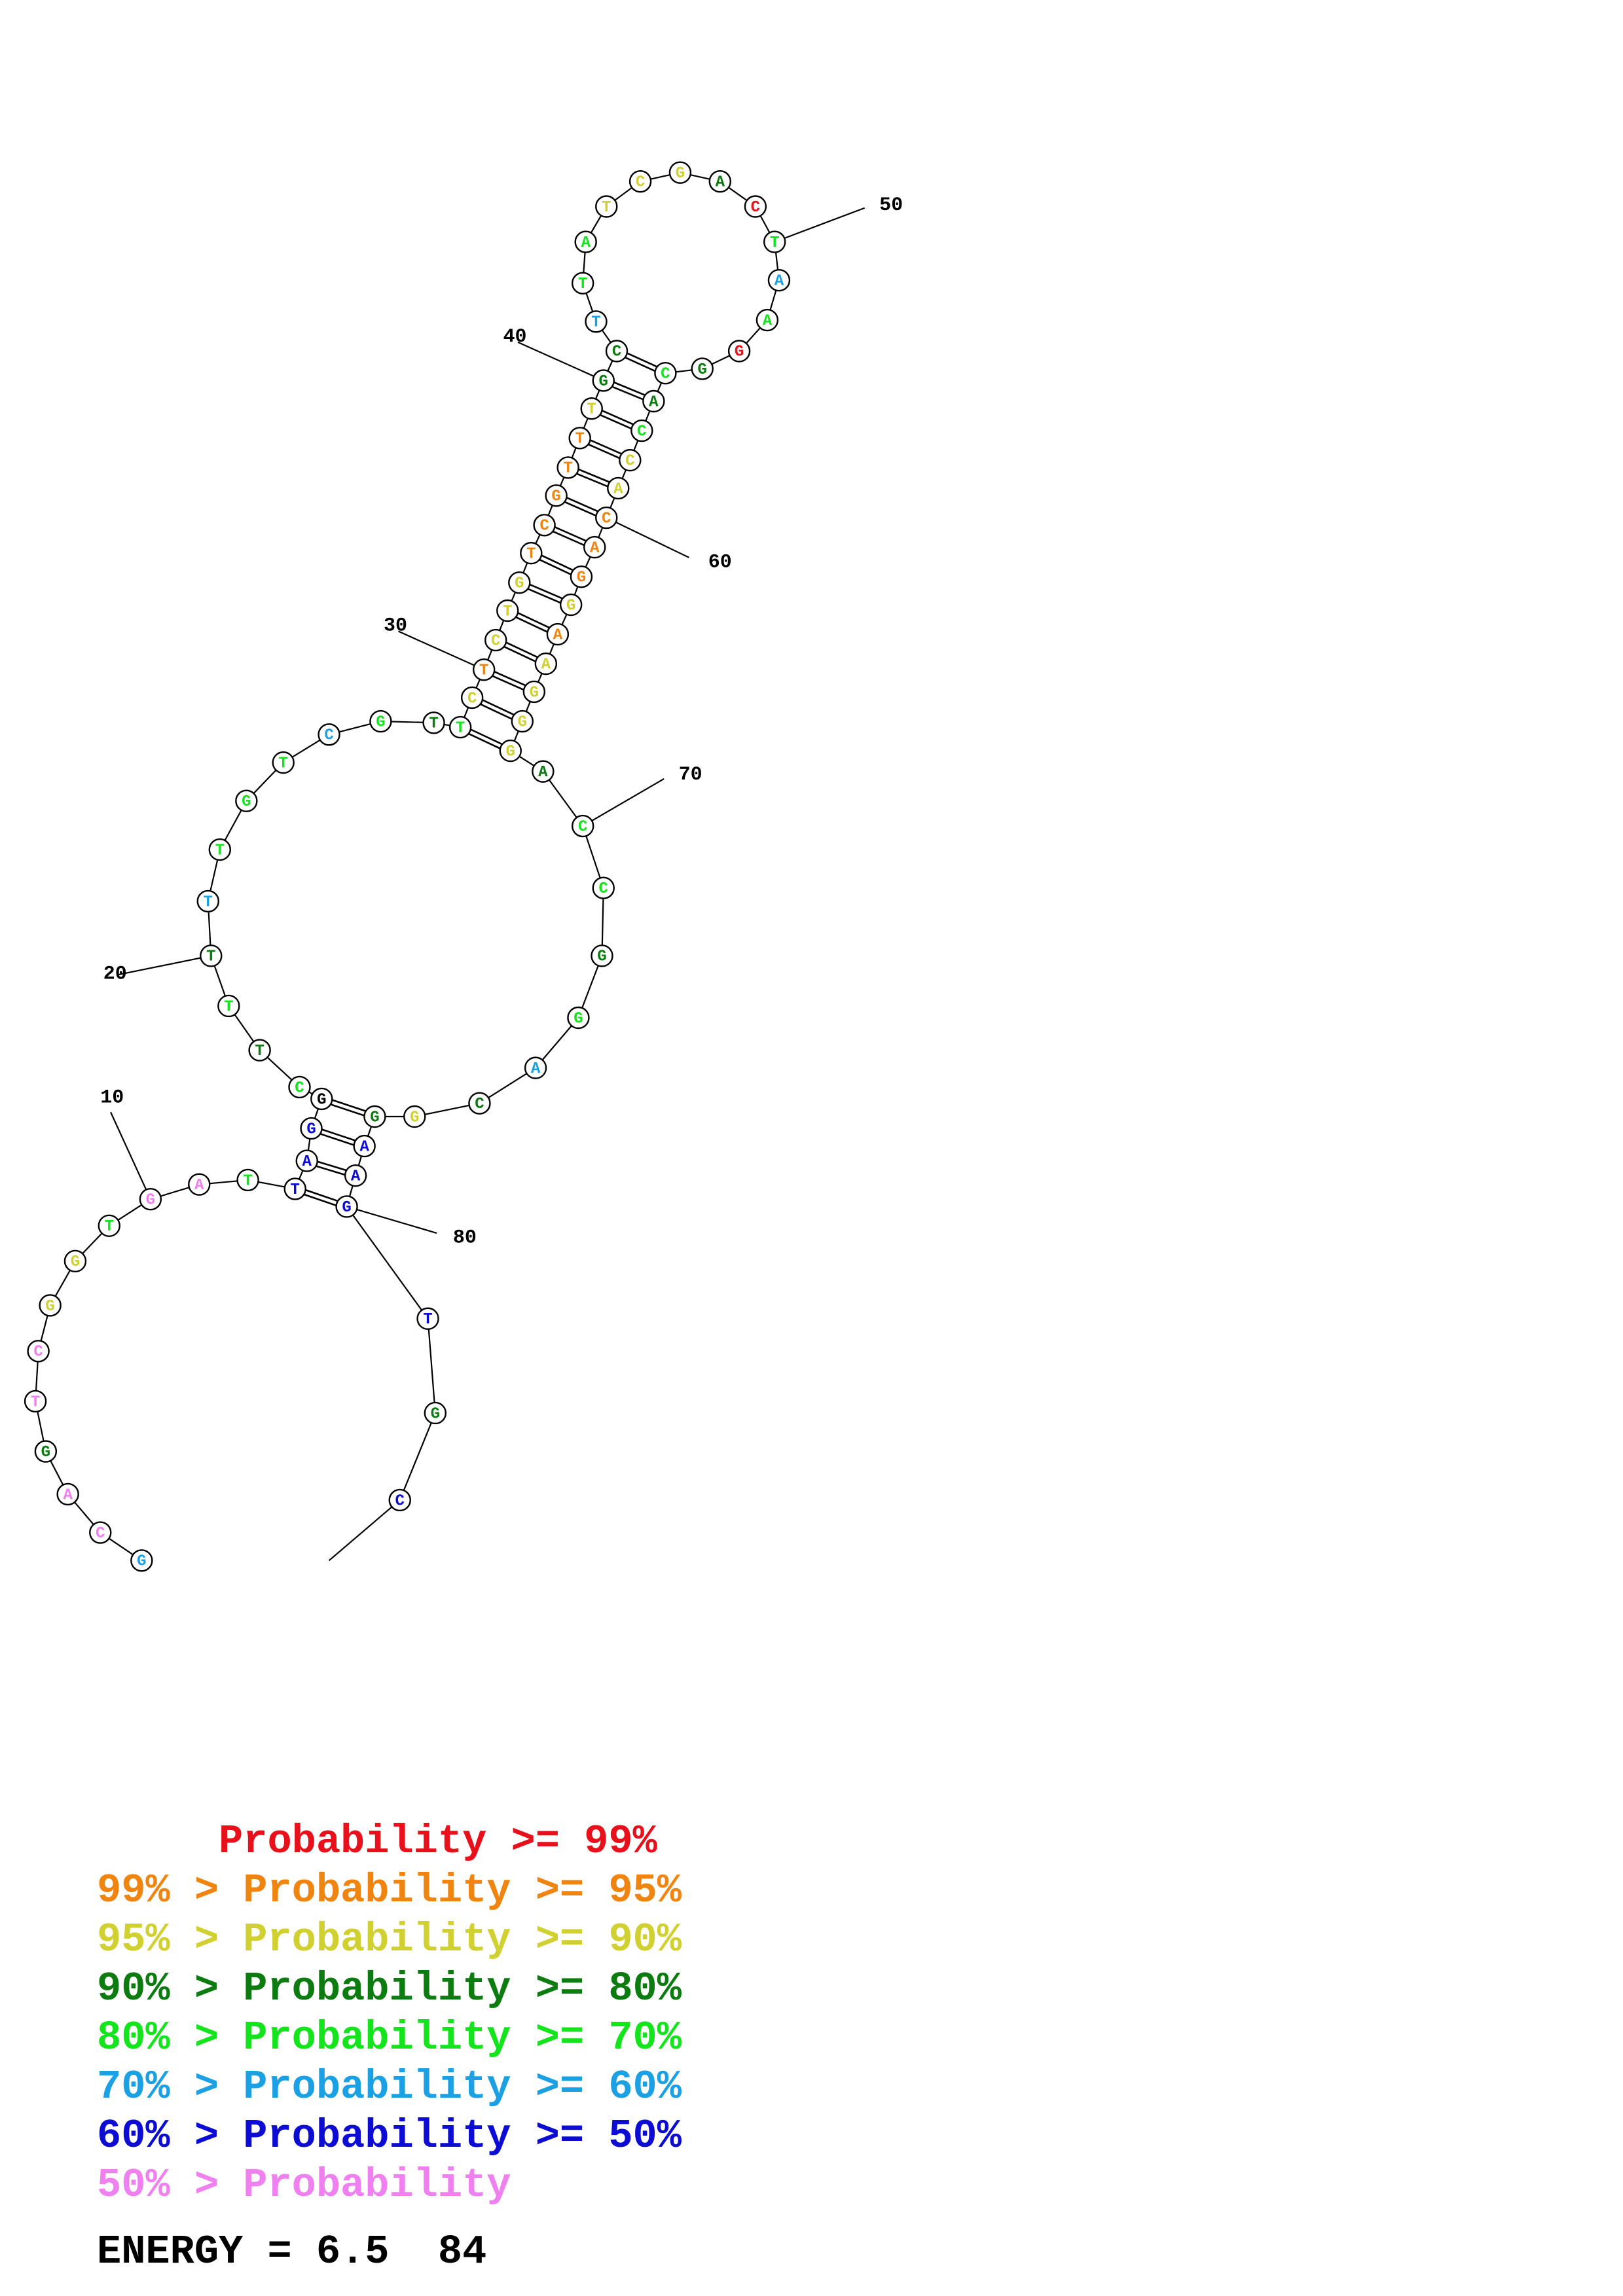 This screenshot has height=2296, width=1623. What do you see at coordinates (891, 205) in the screenshot?
I see `position-label: 50` at bounding box center [891, 205].